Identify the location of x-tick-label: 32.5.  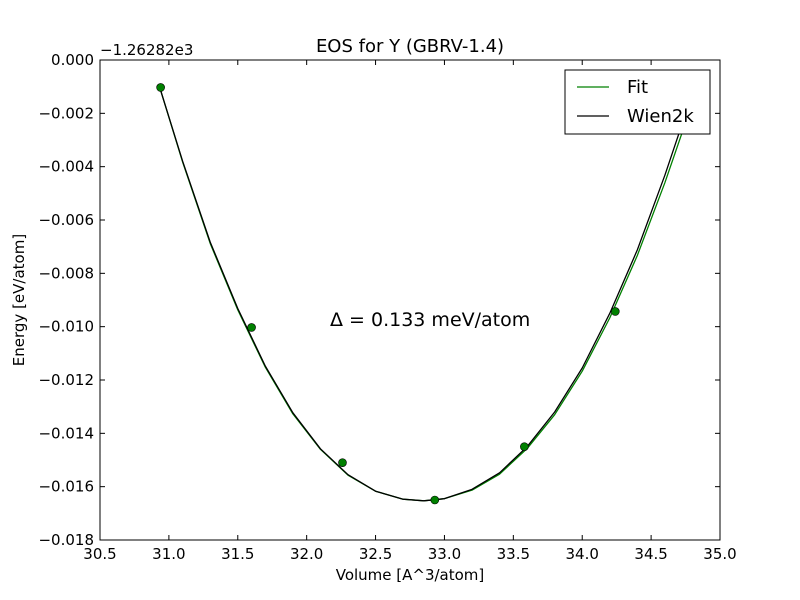
(375, 554).